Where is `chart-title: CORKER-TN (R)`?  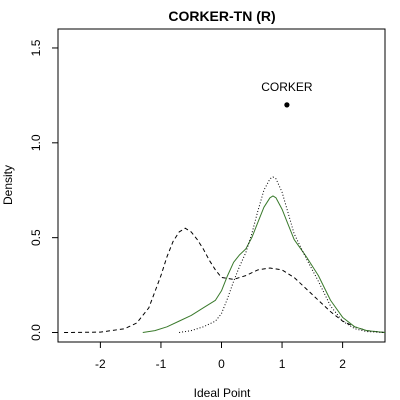
chart-title: CORKER-TN (R) is located at coordinates (221, 16).